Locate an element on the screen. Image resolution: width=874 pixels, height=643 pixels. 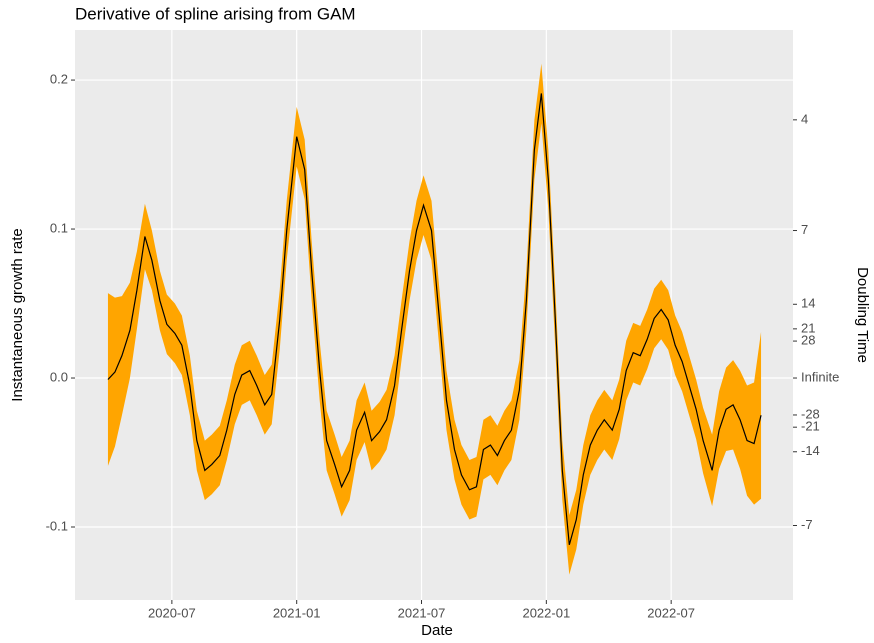
y-tick-label: -0.1 is located at coordinates (57, 525).